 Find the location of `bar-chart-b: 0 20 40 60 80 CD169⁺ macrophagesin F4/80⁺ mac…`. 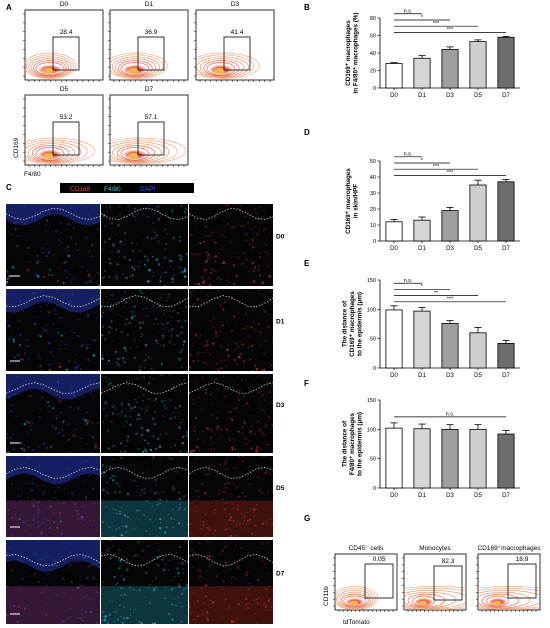

bar-chart-b: 0 20 40 60 80 CD169⁺ macrophagesin F4/80⁺ mac… is located at coordinates (432, 54).